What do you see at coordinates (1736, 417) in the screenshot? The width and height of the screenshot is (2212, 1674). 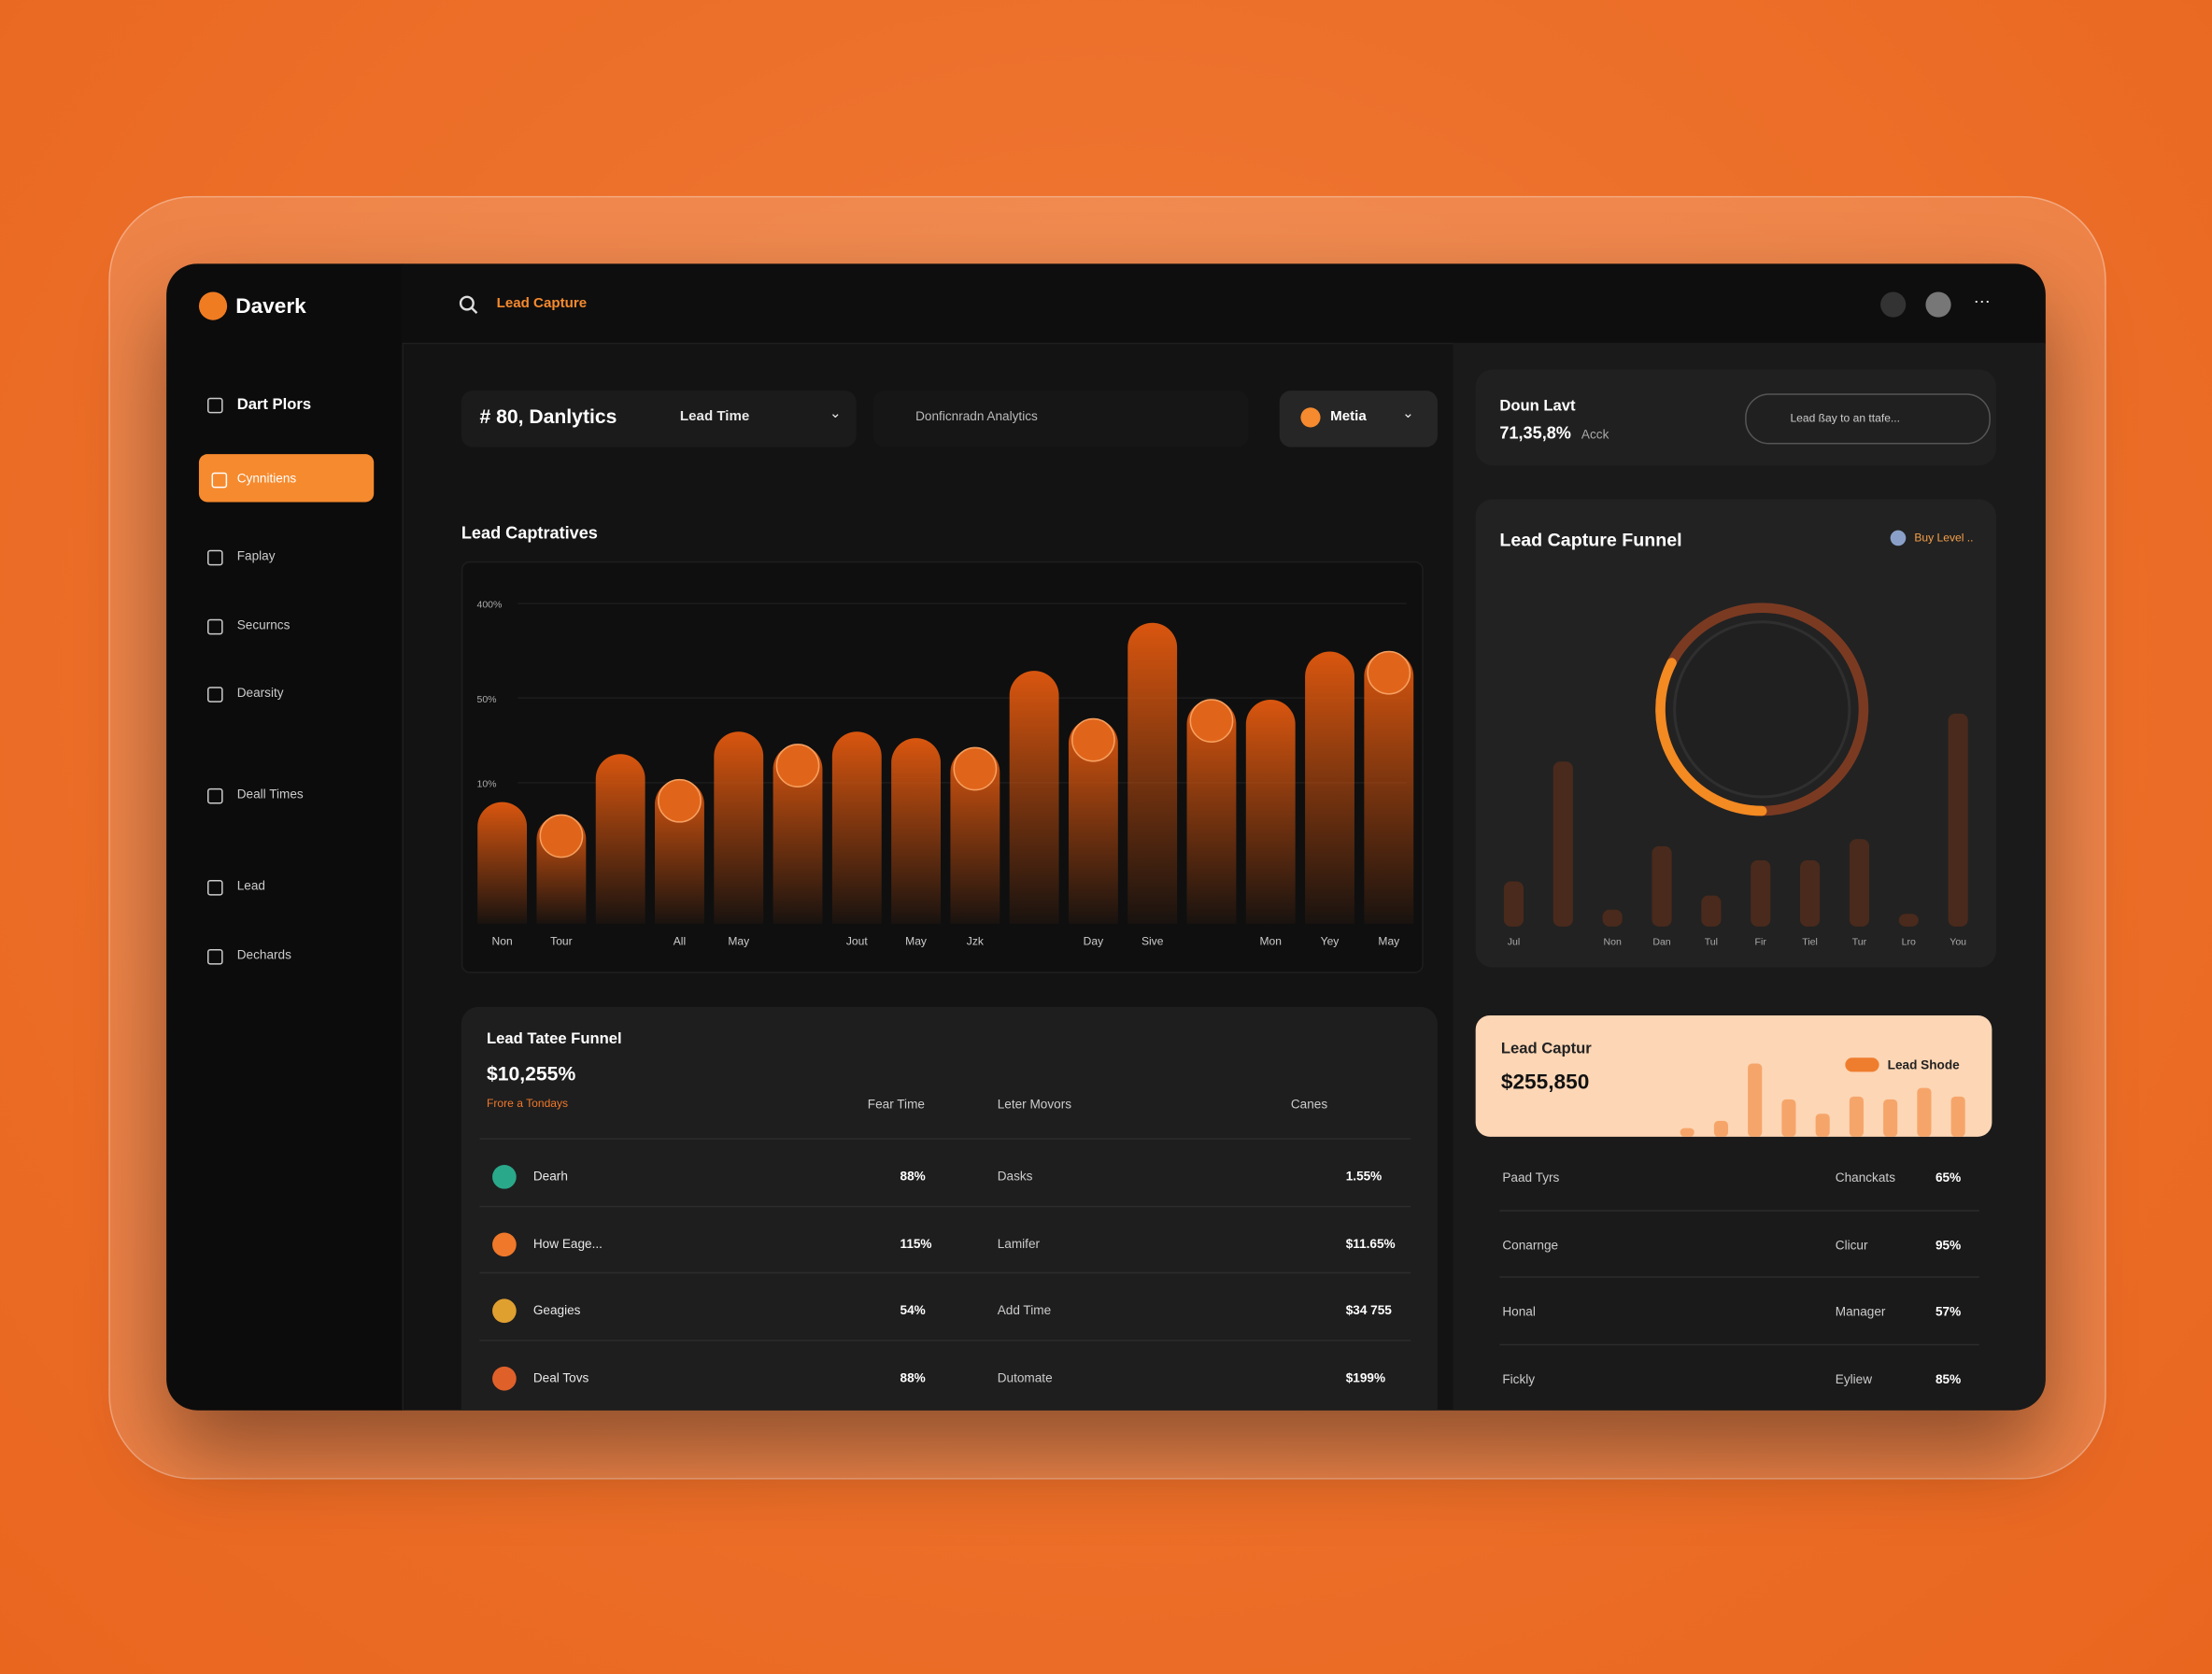 I see `summary-card` at bounding box center [1736, 417].